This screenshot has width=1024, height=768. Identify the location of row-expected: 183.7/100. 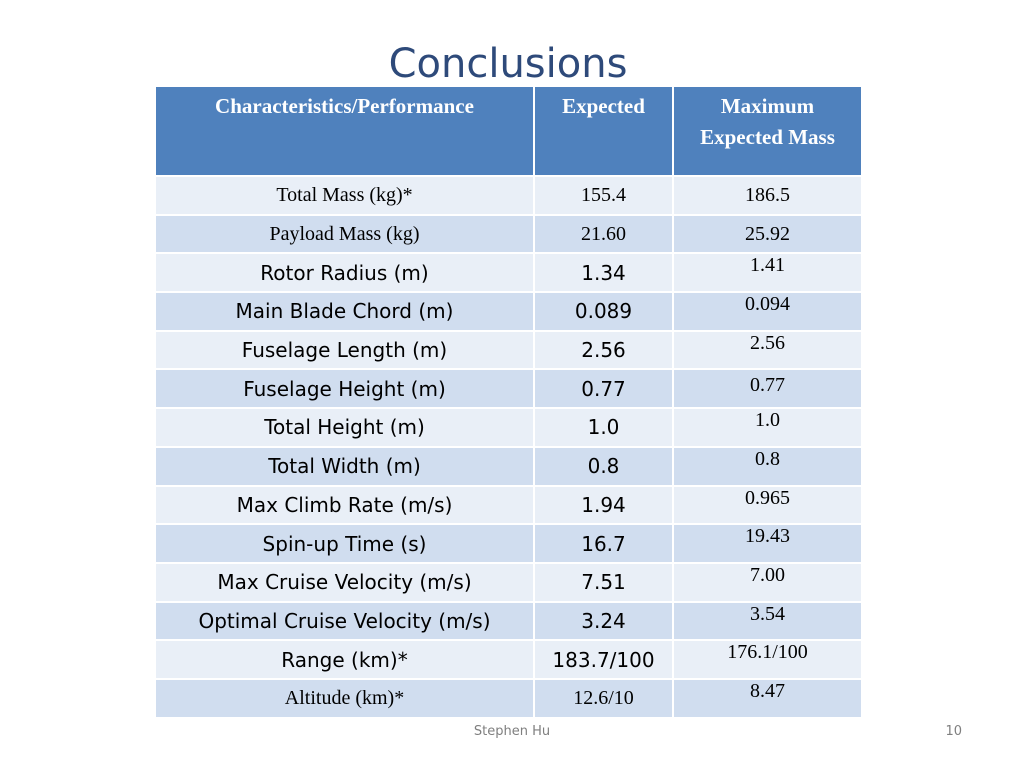
(603, 659).